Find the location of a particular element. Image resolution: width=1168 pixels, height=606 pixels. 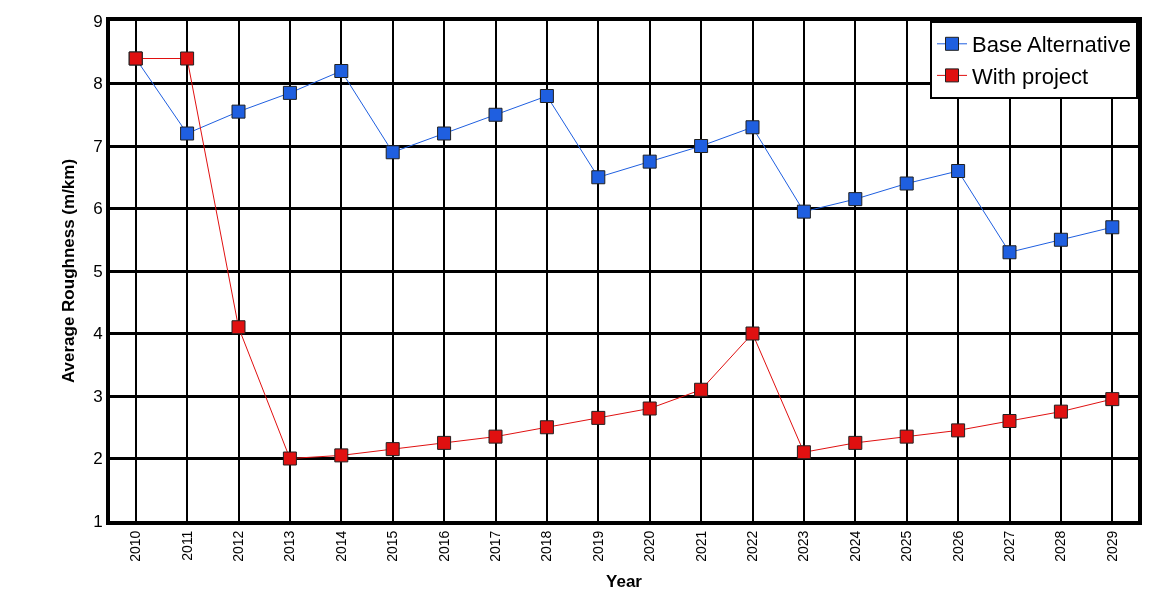

x-tick-label: 2026 is located at coordinates (957, 546).